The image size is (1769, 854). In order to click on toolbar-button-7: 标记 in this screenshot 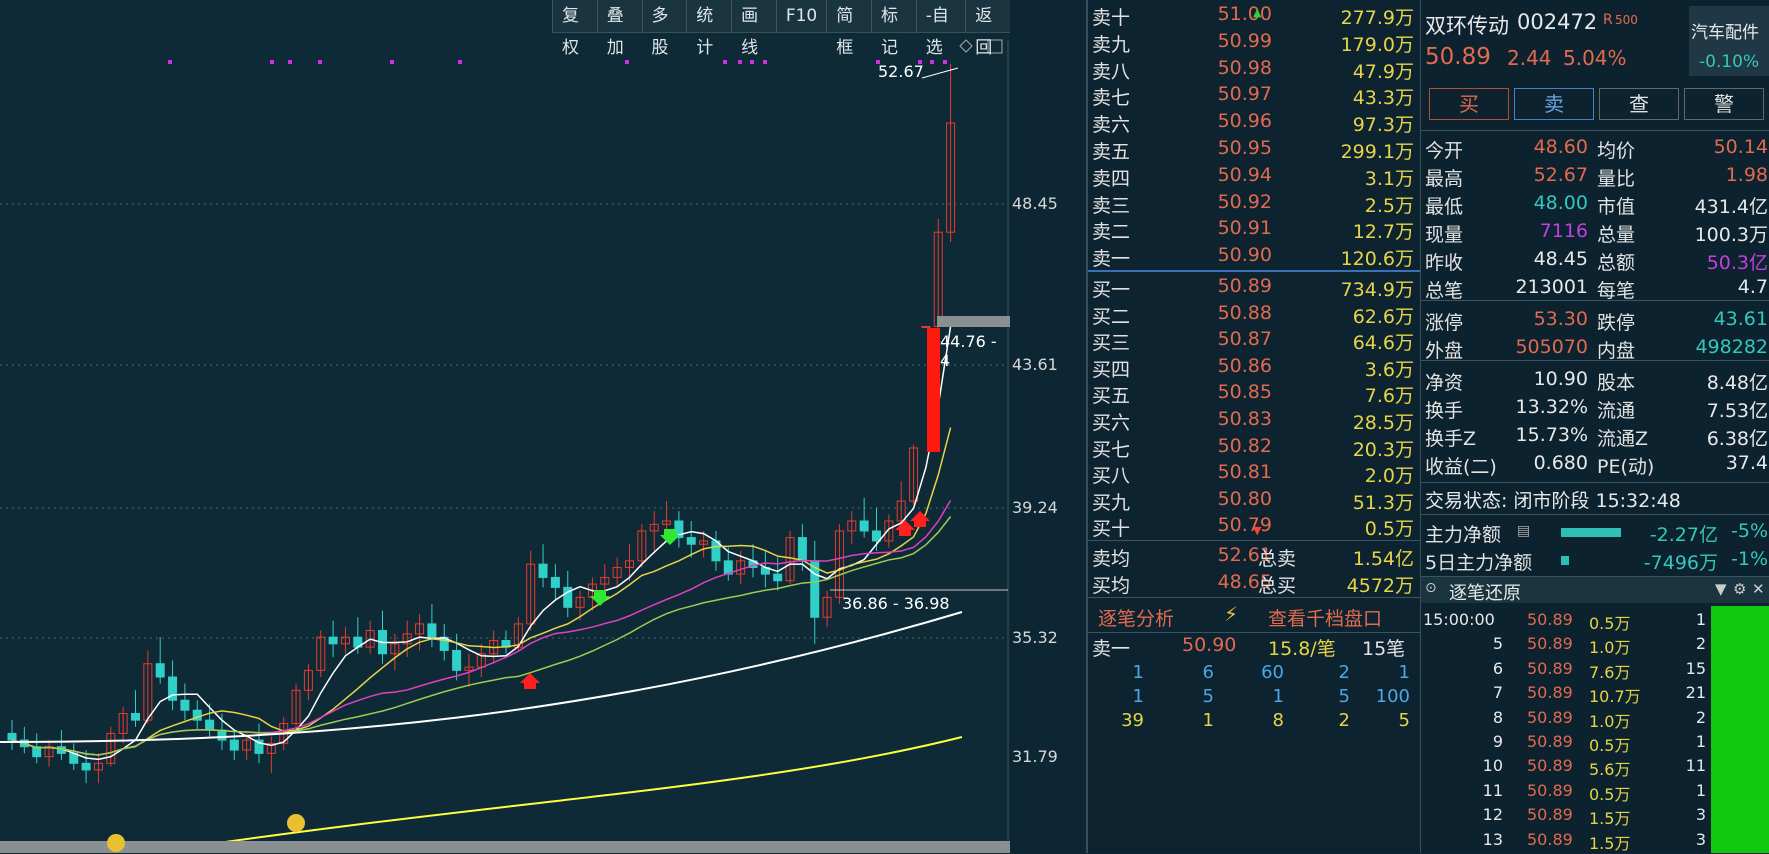, I will do `click(893, 29)`.